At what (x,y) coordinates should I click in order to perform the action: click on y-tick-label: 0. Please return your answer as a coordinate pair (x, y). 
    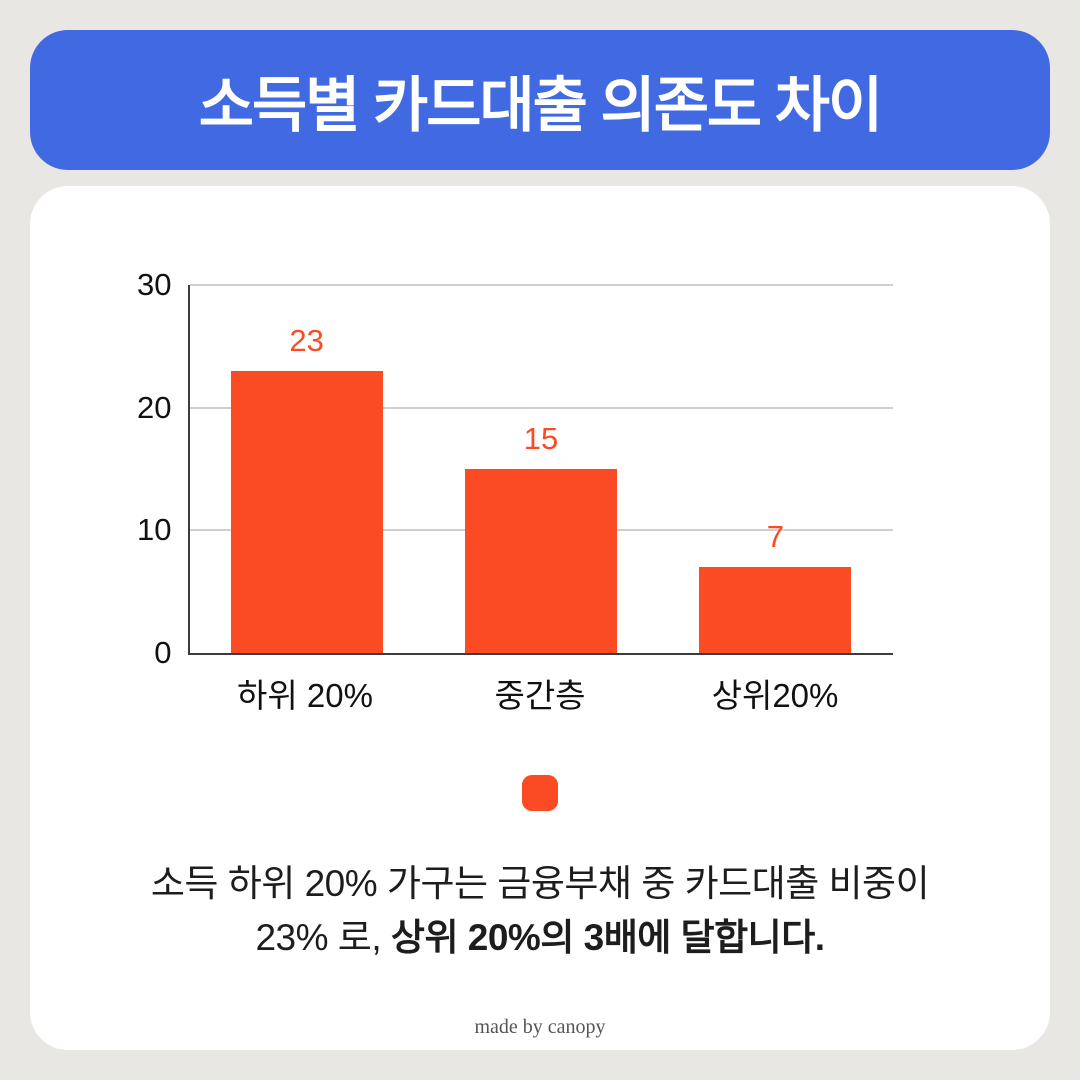
    Looking at the image, I should click on (163, 652).